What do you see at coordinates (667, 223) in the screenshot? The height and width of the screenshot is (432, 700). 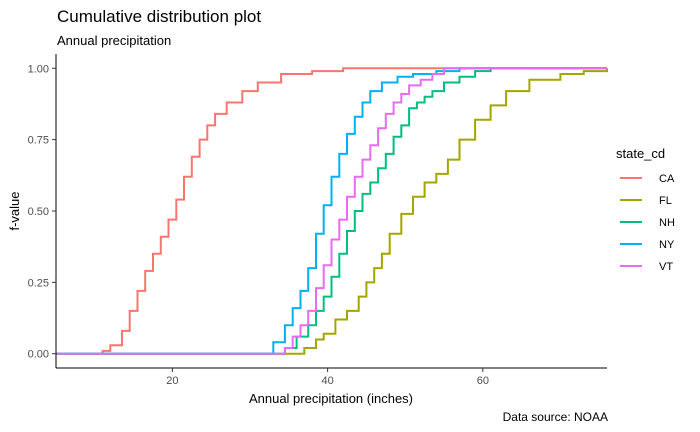 I see `legend-label-nh: NH` at bounding box center [667, 223].